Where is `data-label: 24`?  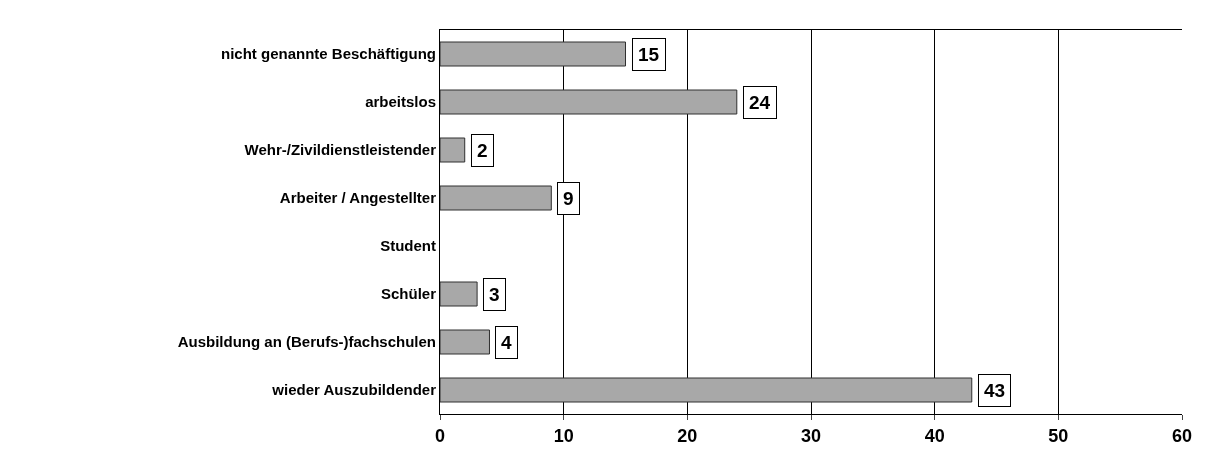
data-label: 24 is located at coordinates (760, 102).